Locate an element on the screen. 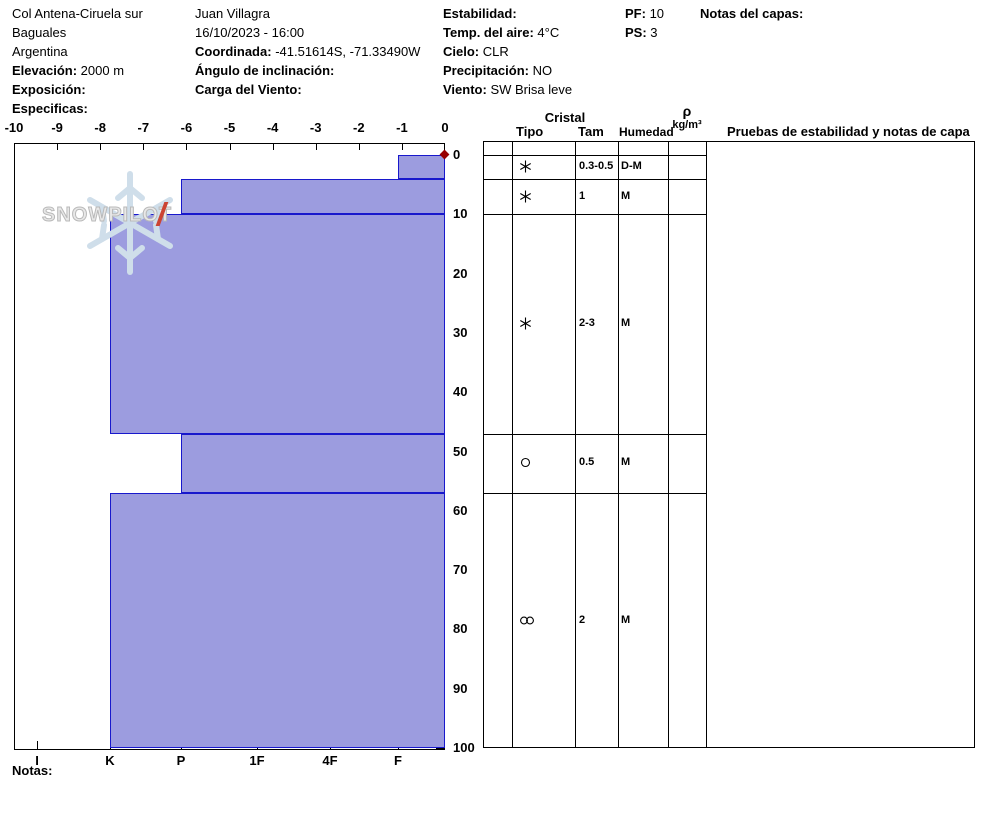  depth-axis-label: 30 is located at coordinates (460, 332).